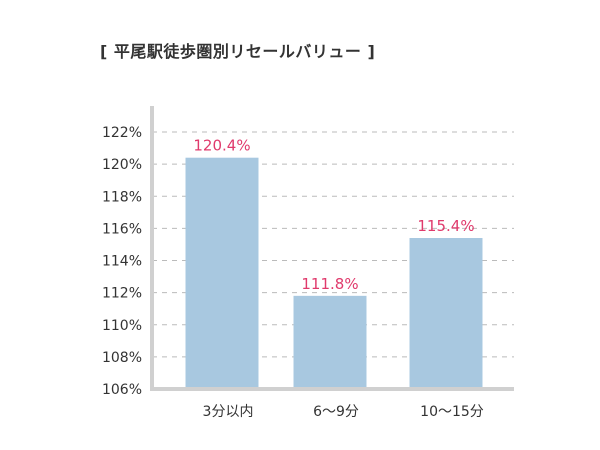 The height and width of the screenshot is (450, 600). What do you see at coordinates (221, 146) in the screenshot?
I see `data-label-0: 120.4%` at bounding box center [221, 146].